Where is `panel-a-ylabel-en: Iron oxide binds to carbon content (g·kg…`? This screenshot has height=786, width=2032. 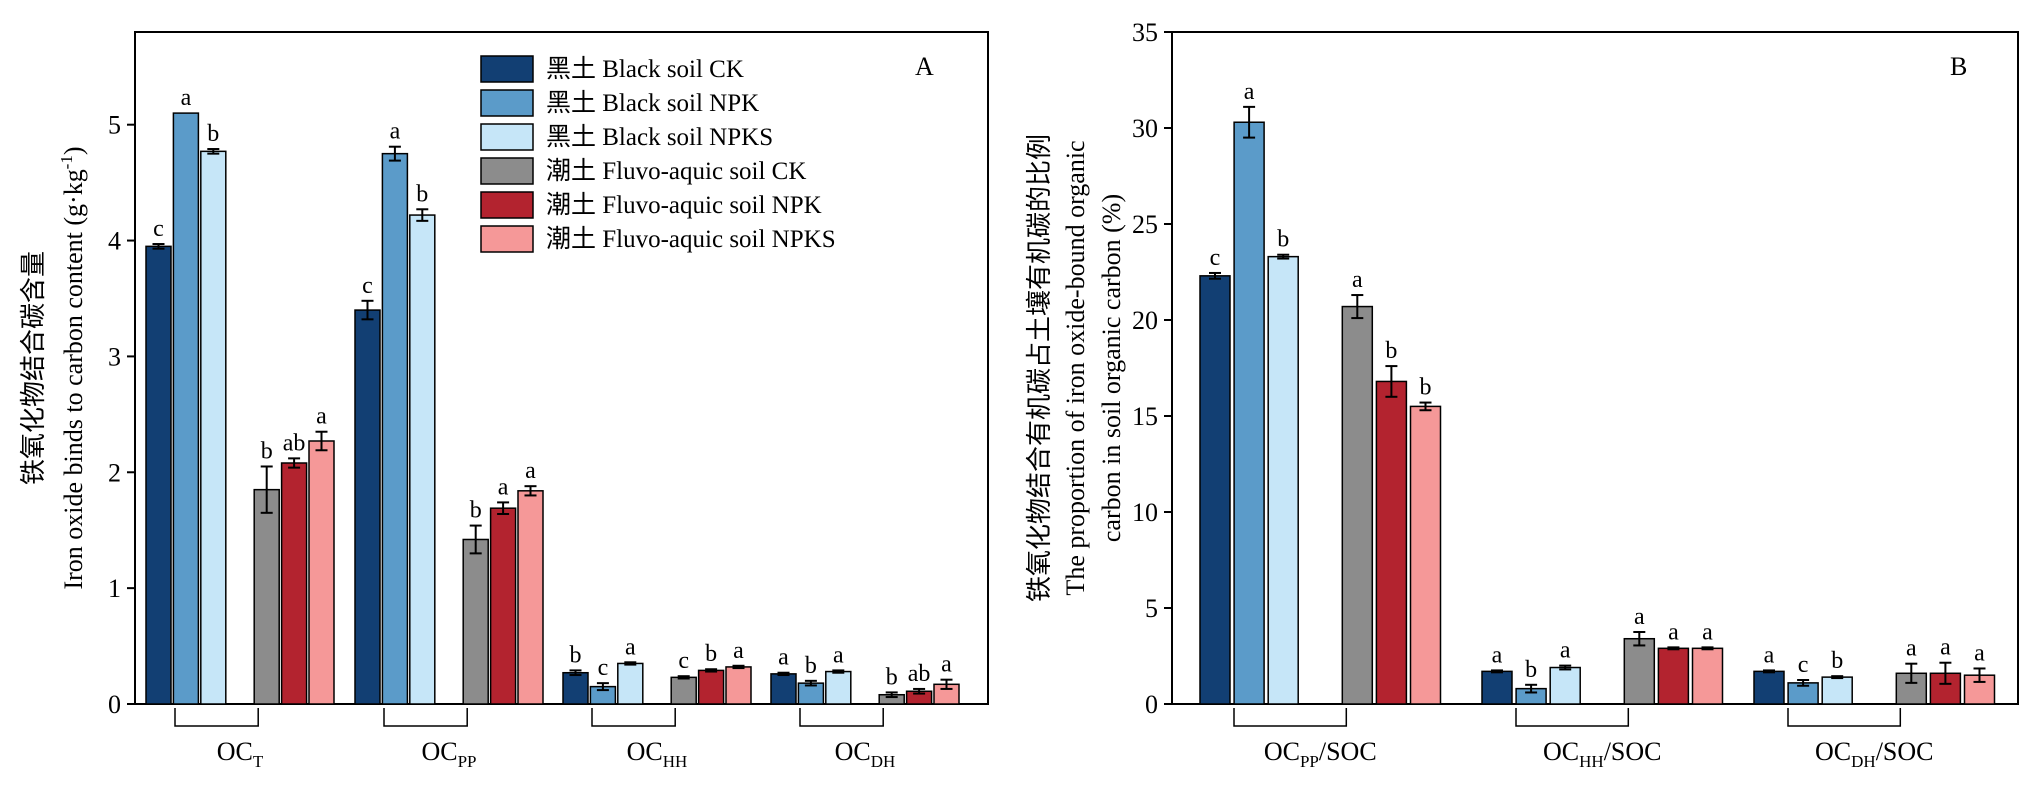 panel-a-ylabel-en: Iron oxide binds to carbon content (g·kg… is located at coordinates (72, 367).